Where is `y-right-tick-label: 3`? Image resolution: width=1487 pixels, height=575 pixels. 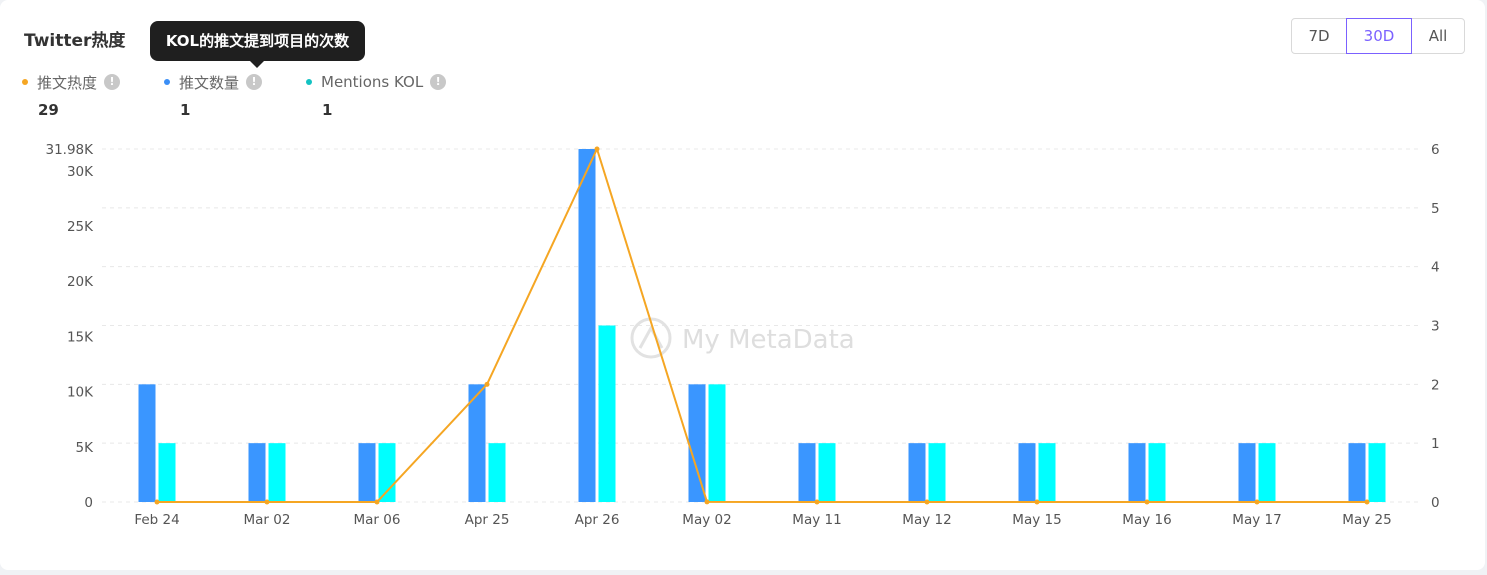
y-right-tick-label: 3 is located at coordinates (1435, 327).